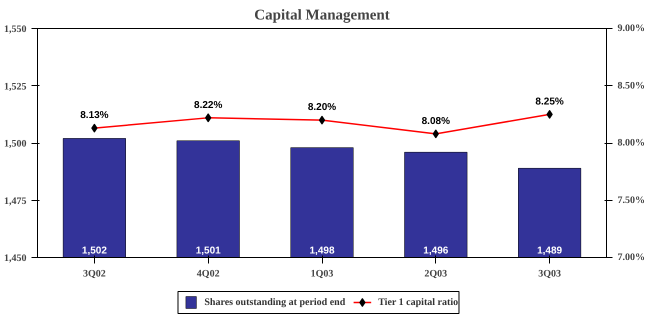  I want to click on x-tick-label: 4Q02, so click(208, 274).